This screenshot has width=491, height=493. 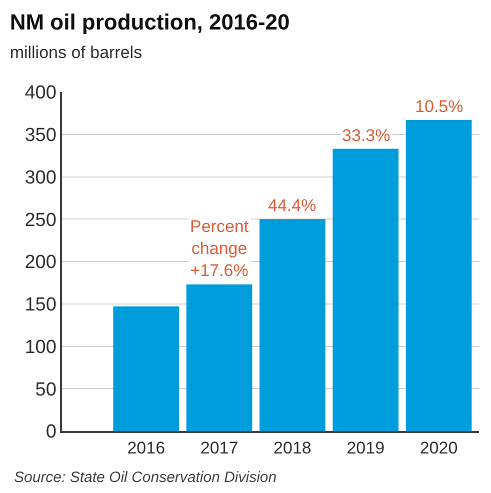 What do you see at coordinates (40, 220) in the screenshot?
I see `y-tick-label: 250` at bounding box center [40, 220].